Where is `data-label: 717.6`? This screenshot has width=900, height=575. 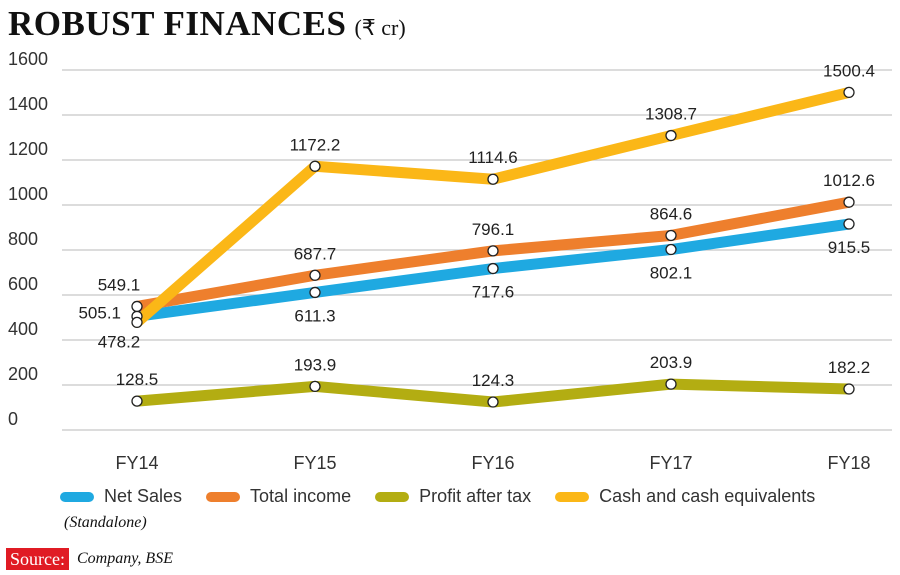 data-label: 717.6 is located at coordinates (493, 292).